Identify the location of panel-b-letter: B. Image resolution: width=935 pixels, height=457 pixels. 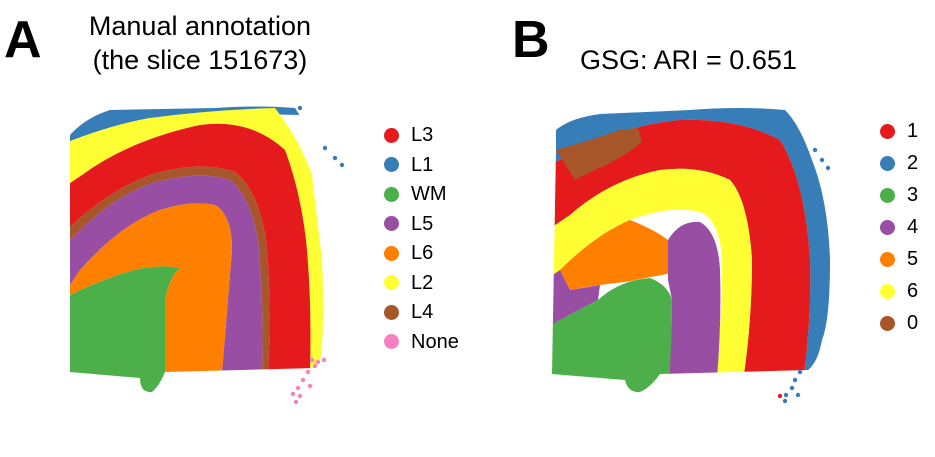
(531, 40).